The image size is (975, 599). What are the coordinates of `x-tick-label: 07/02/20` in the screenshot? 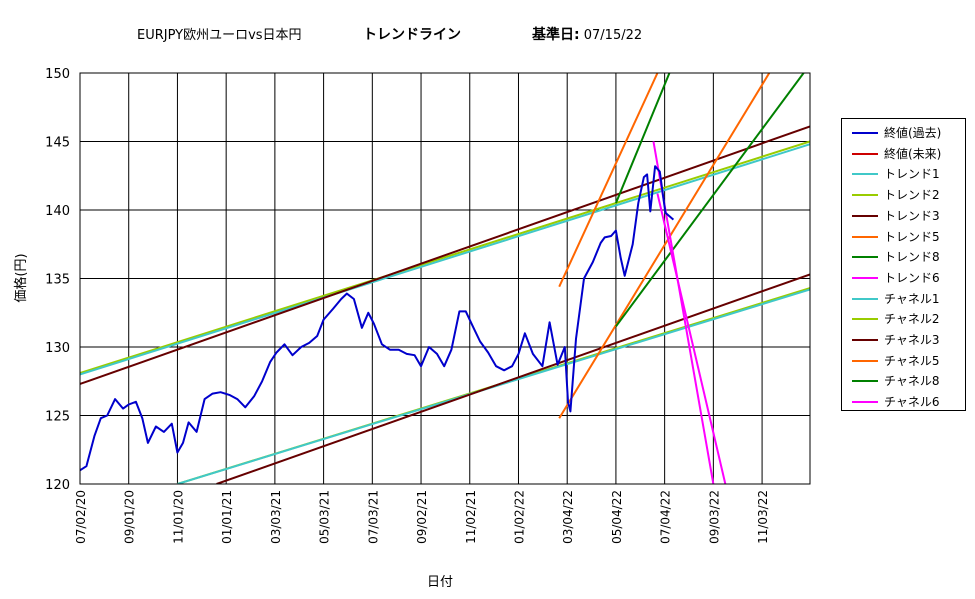 It's located at (81, 517).